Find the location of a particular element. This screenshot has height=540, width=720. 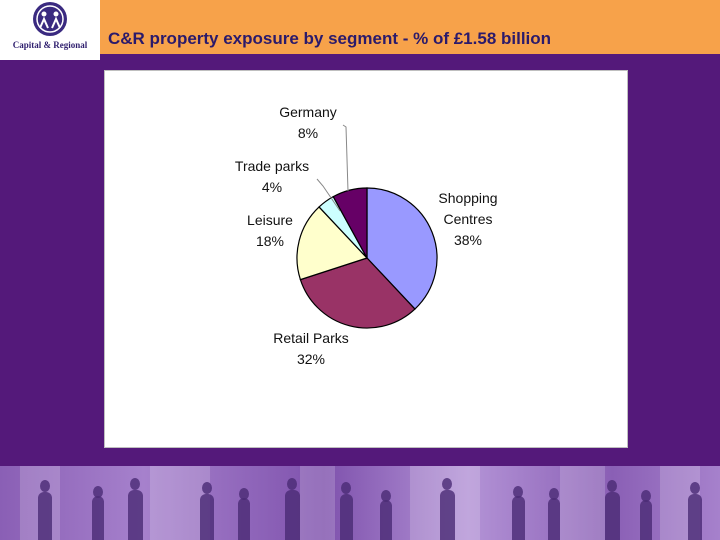

leader-line-germany is located at coordinates (345, 158).